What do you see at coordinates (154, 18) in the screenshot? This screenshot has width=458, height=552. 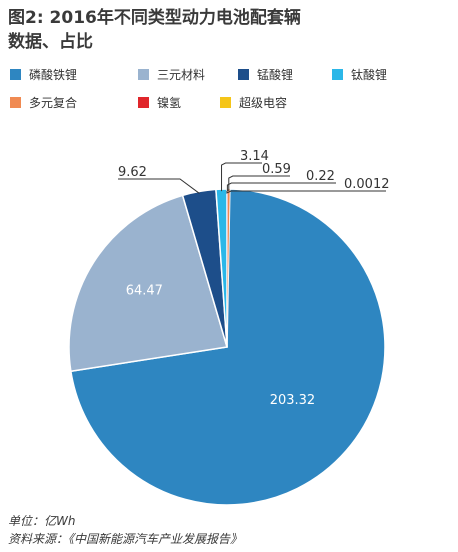 I see `chart-title-line-1: 图2: 2016年不同类型动力电池配套辆` at bounding box center [154, 18].